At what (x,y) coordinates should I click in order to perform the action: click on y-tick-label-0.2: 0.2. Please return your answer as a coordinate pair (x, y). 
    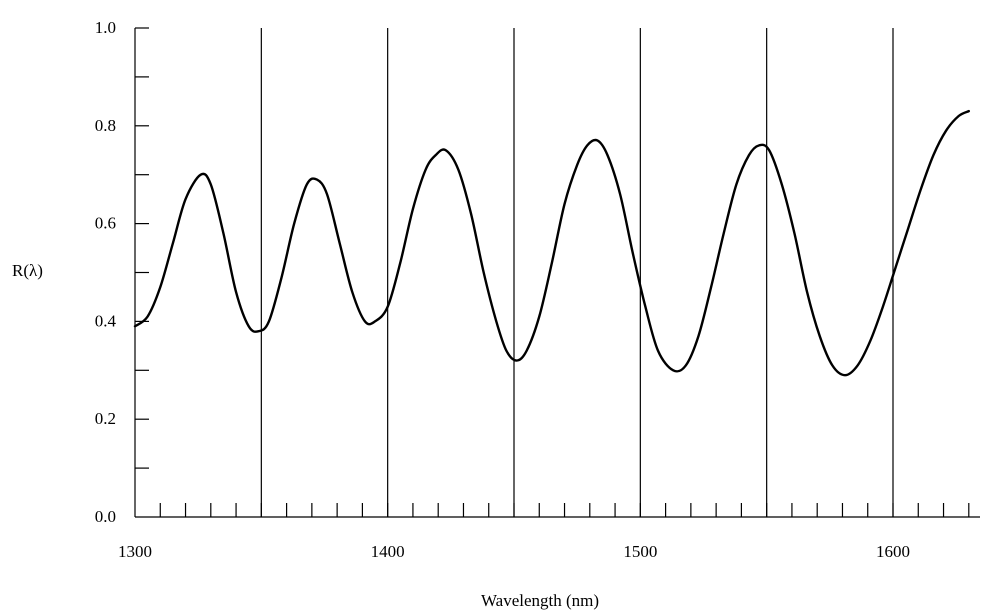
    Looking at the image, I should click on (105, 418).